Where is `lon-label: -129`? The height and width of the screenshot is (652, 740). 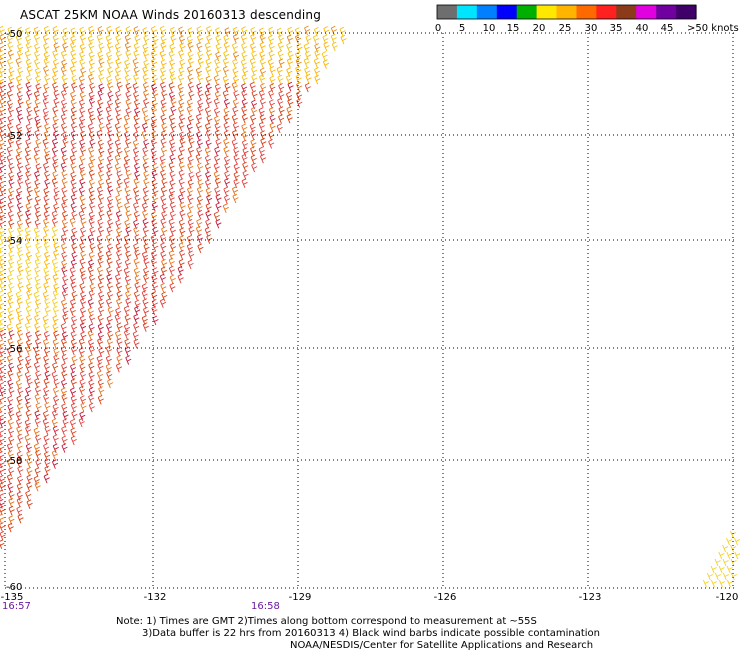 lon-label: -129 is located at coordinates (300, 597).